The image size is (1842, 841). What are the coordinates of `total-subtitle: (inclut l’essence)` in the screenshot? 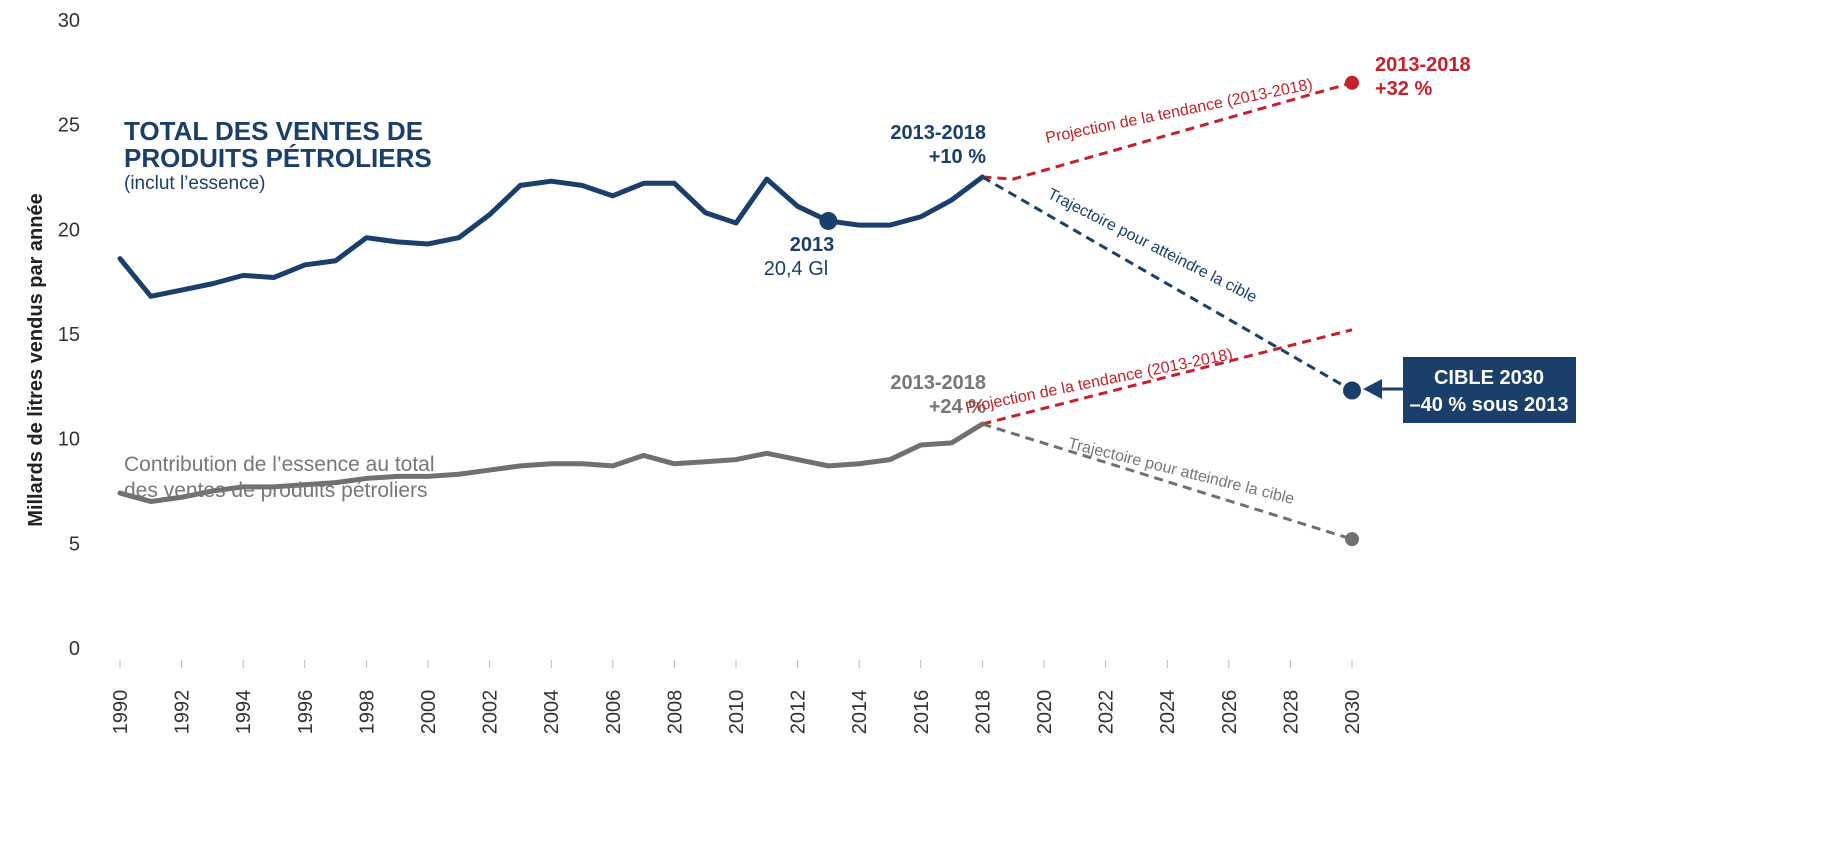 It's located at (195, 183).